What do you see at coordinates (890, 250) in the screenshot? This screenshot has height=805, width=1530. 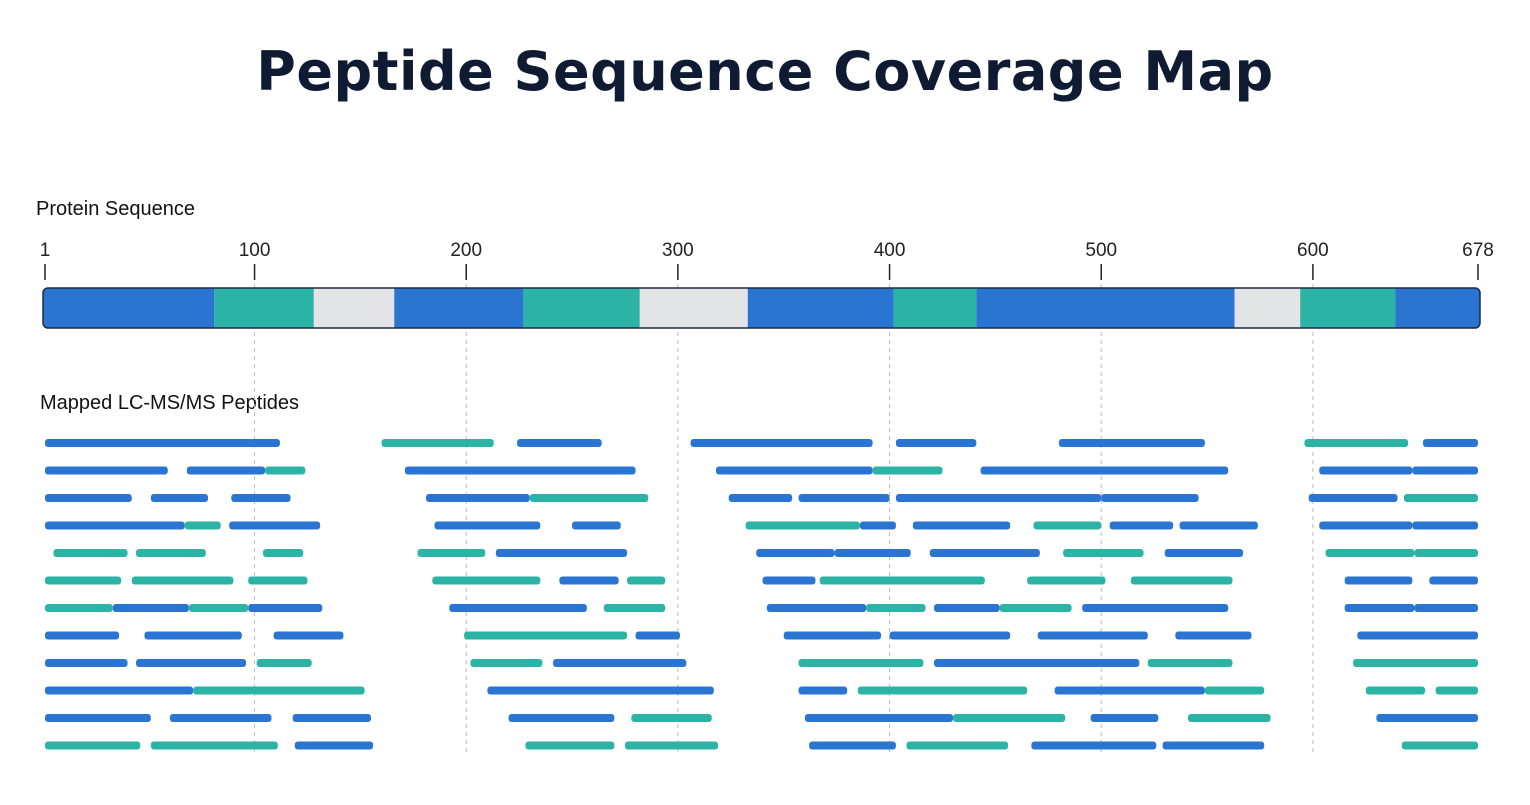 I see `tick-label-400: 400` at bounding box center [890, 250].